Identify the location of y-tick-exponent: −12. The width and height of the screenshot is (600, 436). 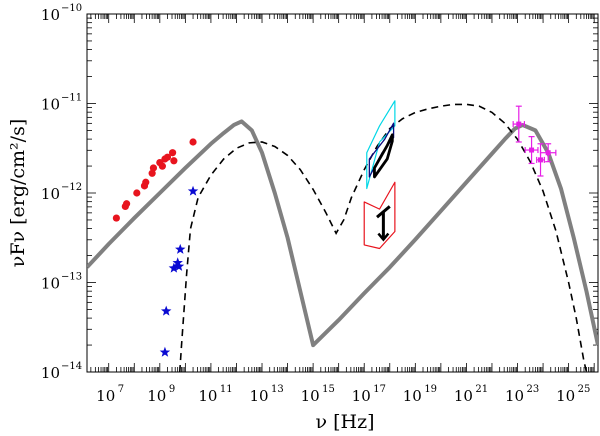
(71, 187).